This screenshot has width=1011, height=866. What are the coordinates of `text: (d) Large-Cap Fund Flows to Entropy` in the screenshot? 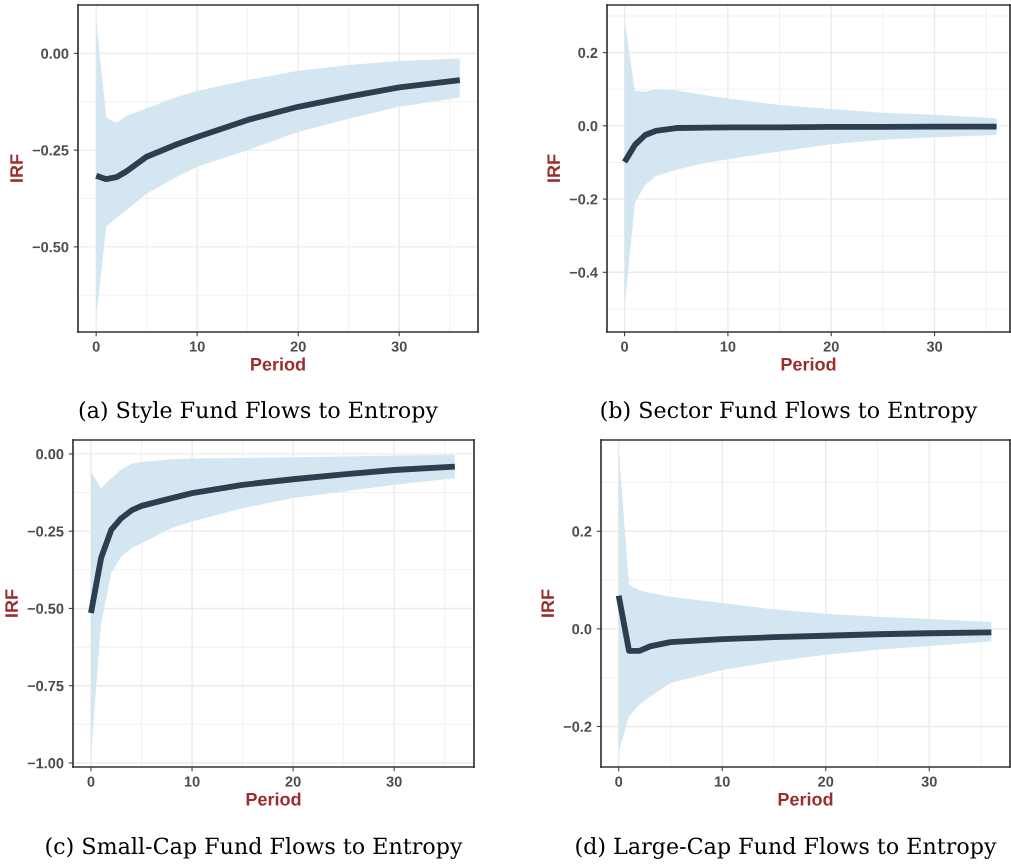 It's located at (786, 848).